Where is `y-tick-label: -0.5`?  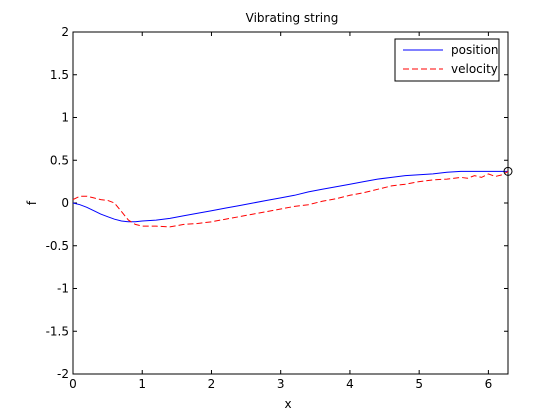 y-tick-label: -0.5 is located at coordinates (57, 246).